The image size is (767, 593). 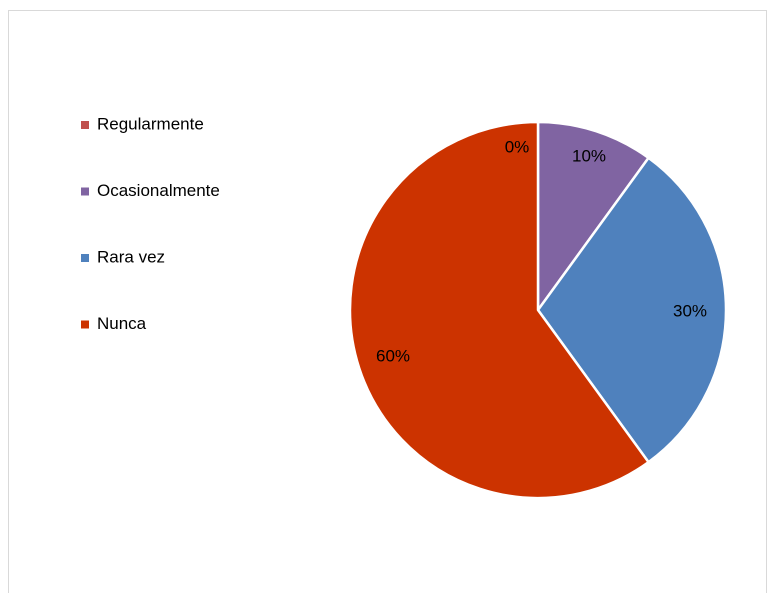 What do you see at coordinates (690, 310) in the screenshot?
I see `data-label: 30%` at bounding box center [690, 310].